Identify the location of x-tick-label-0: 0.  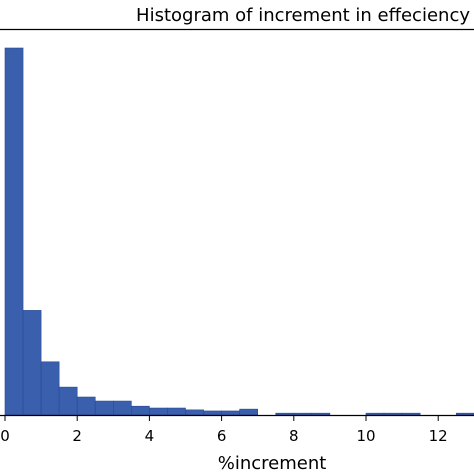
(5, 436).